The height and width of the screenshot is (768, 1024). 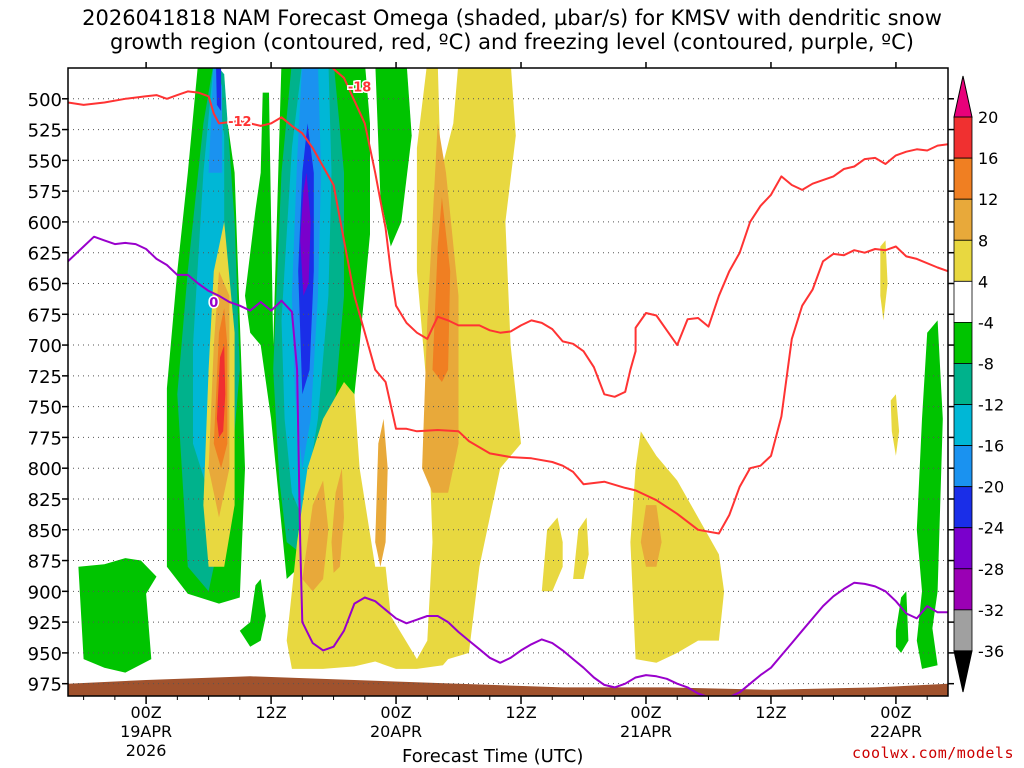 What do you see at coordinates (508, 686) in the screenshot?
I see `terrain-ground` at bounding box center [508, 686].